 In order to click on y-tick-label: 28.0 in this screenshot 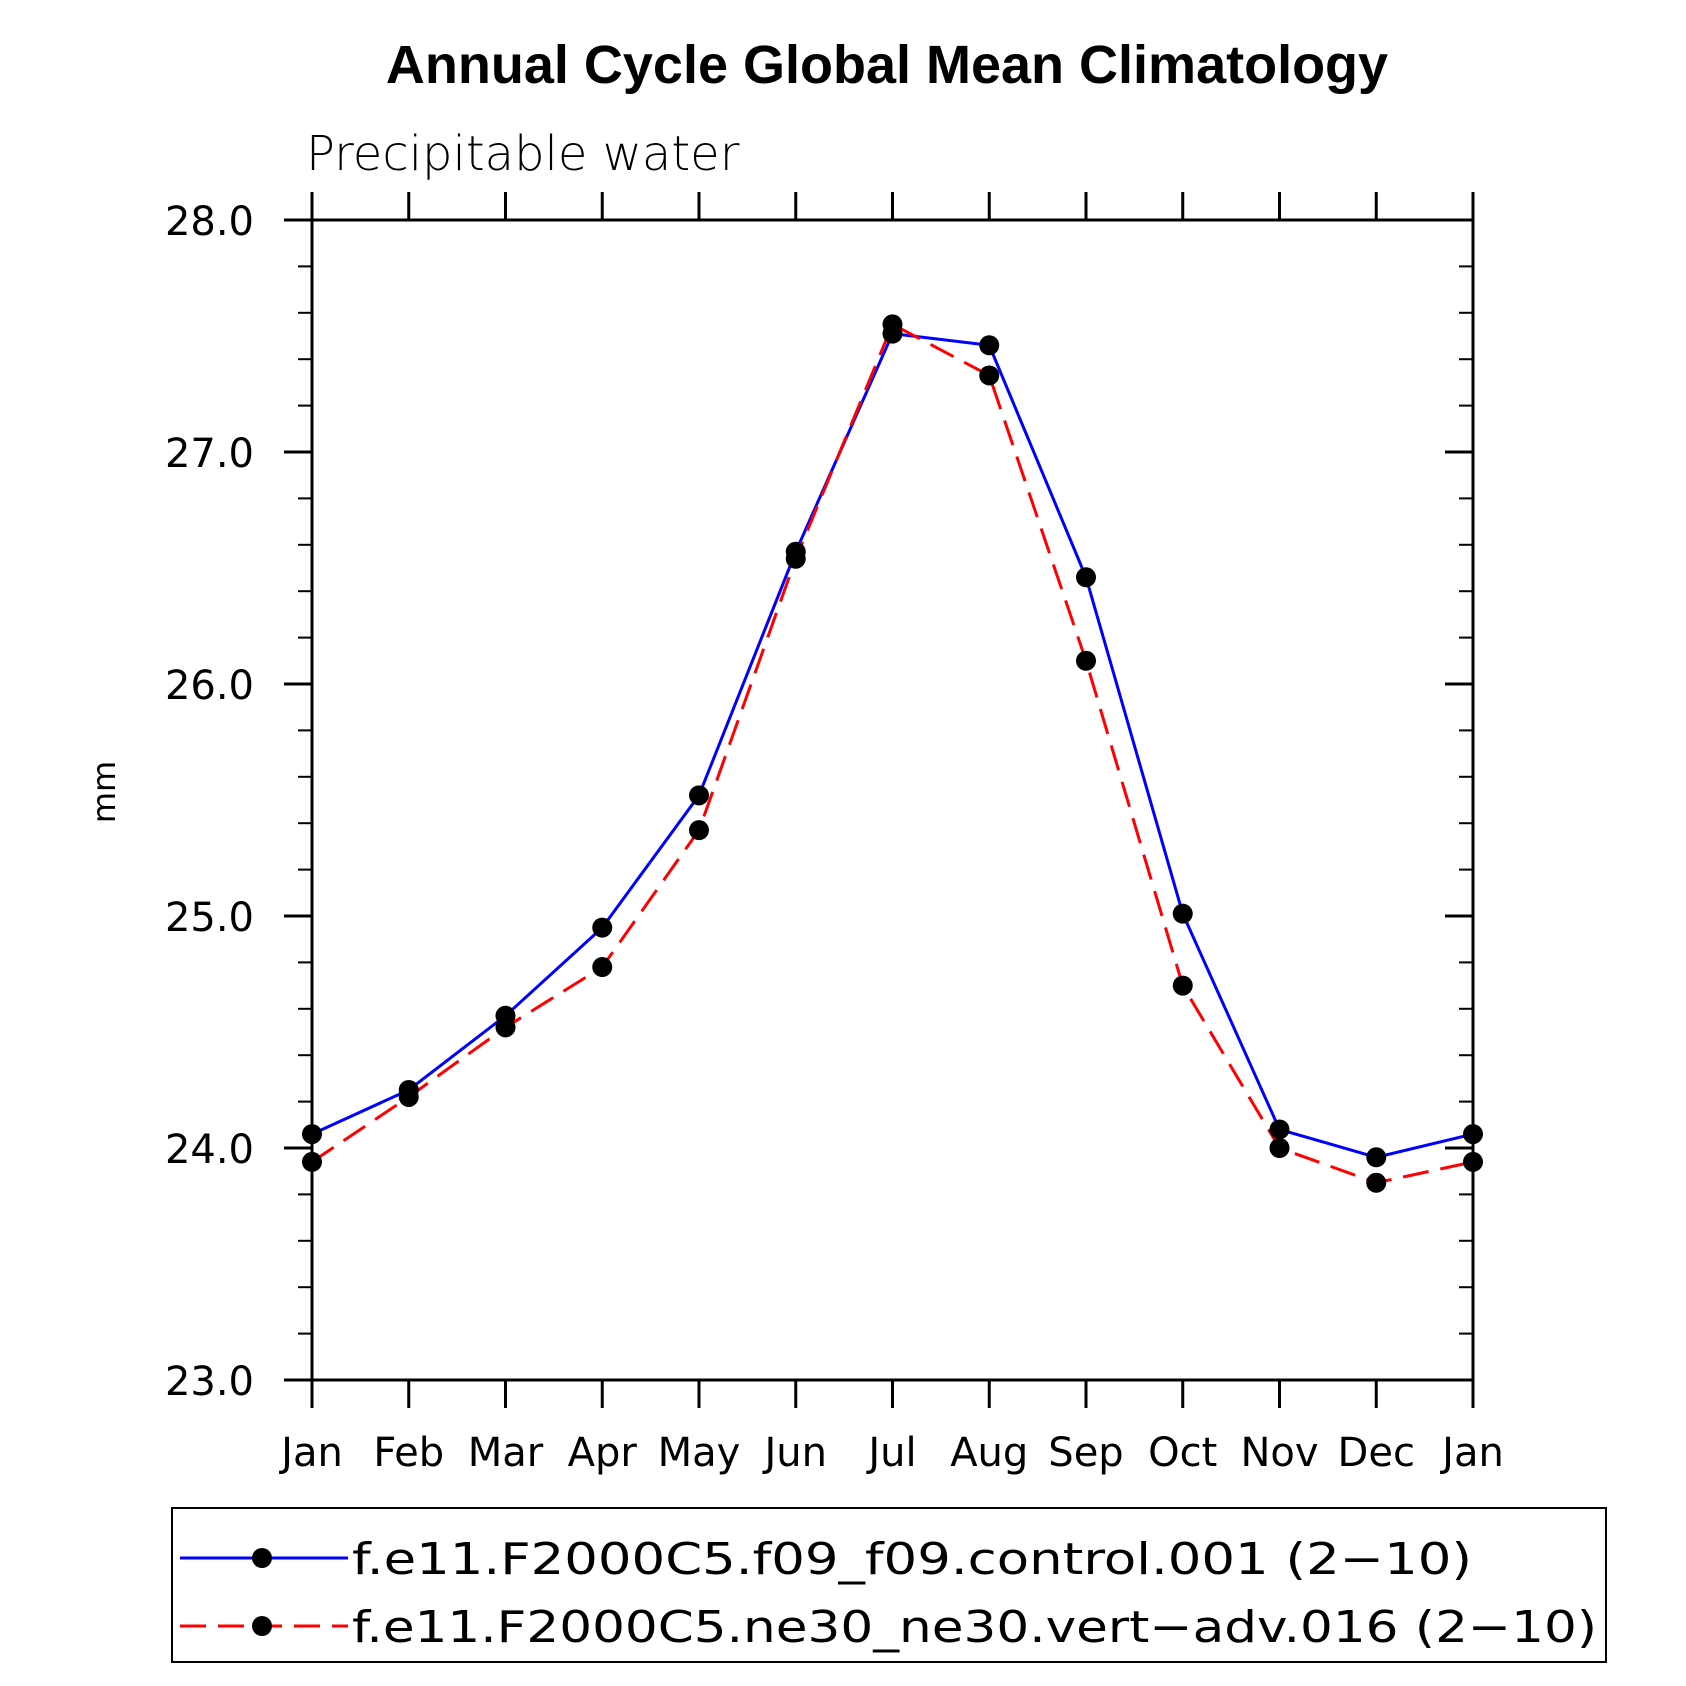, I will do `click(209, 222)`.